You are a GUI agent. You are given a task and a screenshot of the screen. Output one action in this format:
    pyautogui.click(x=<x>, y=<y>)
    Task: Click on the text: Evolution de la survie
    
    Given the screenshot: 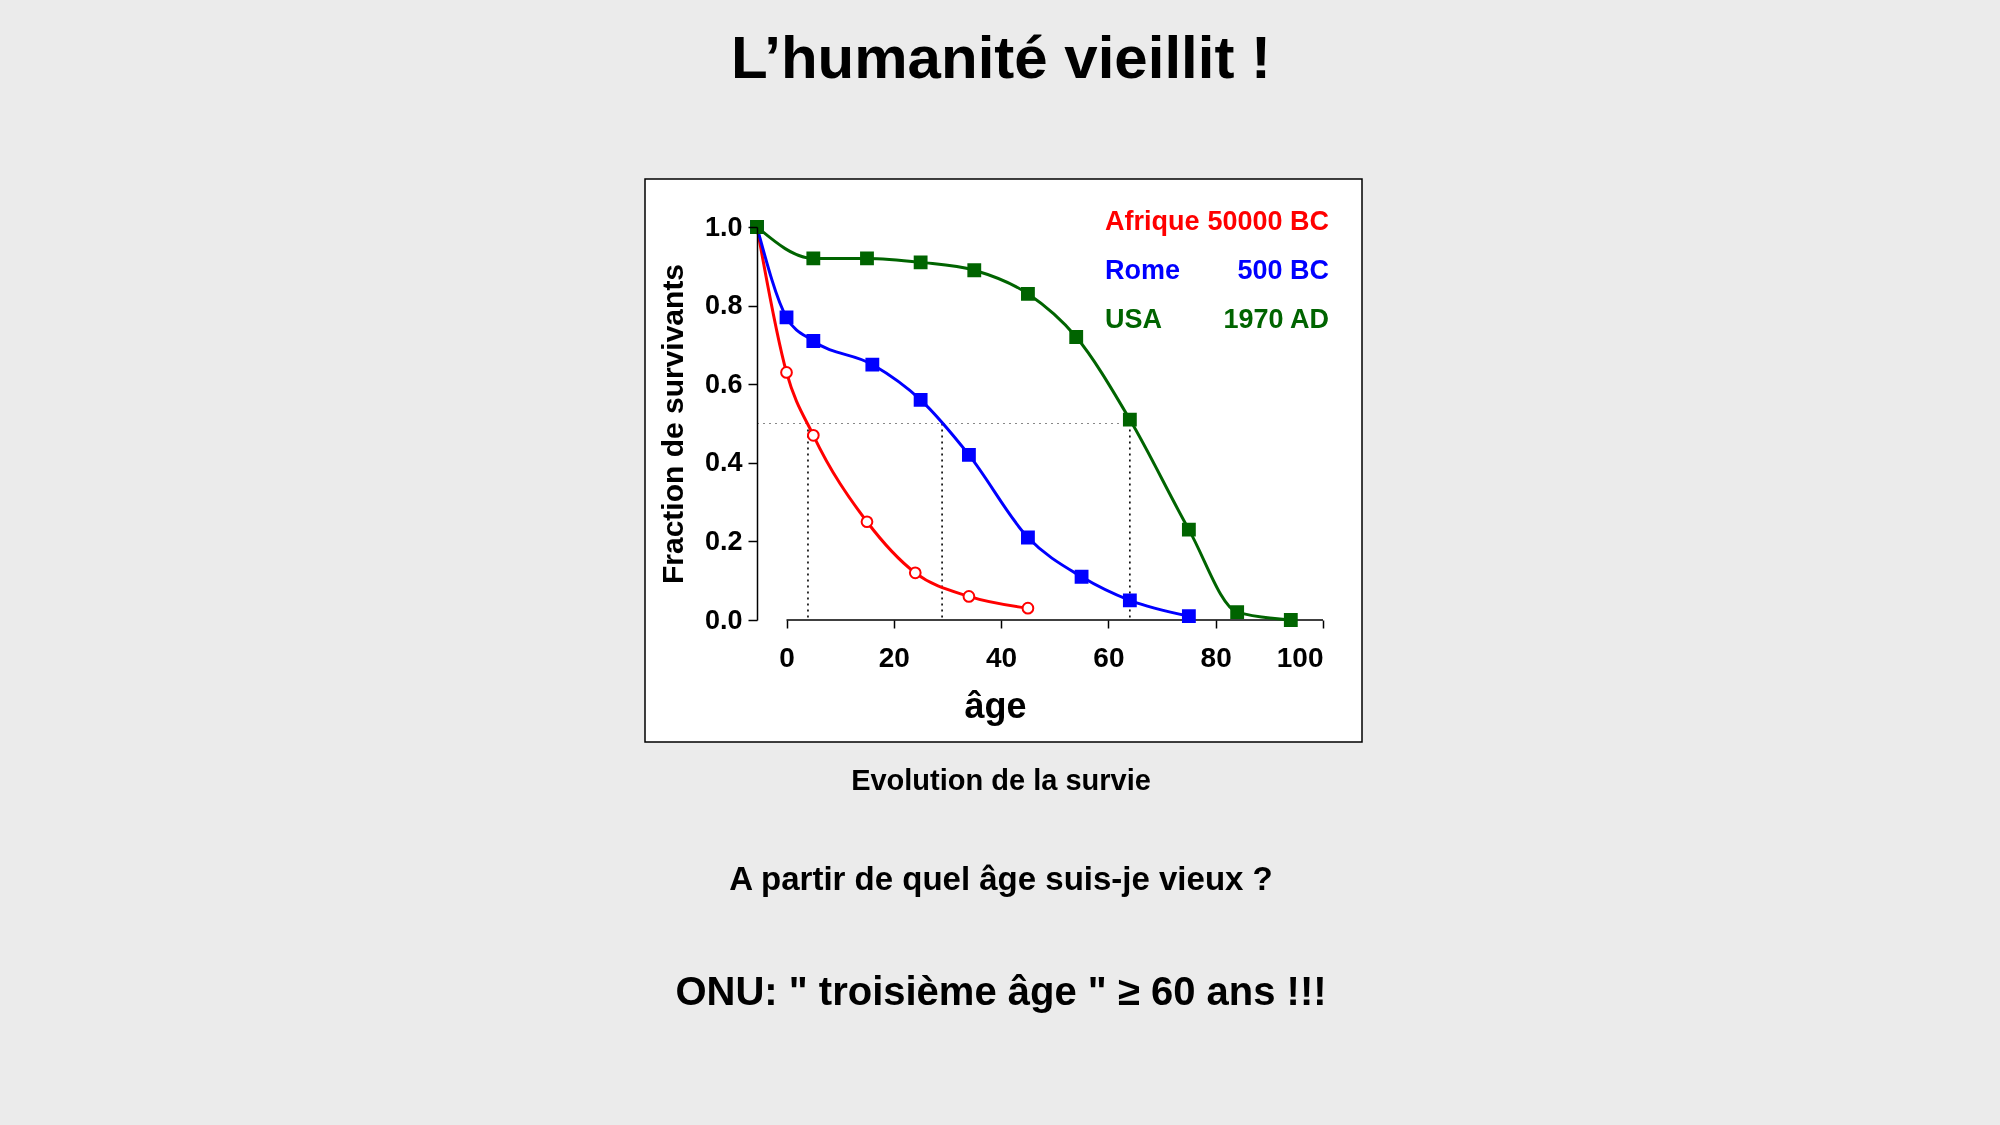 What is the action you would take?
    pyautogui.click(x=1001, y=780)
    